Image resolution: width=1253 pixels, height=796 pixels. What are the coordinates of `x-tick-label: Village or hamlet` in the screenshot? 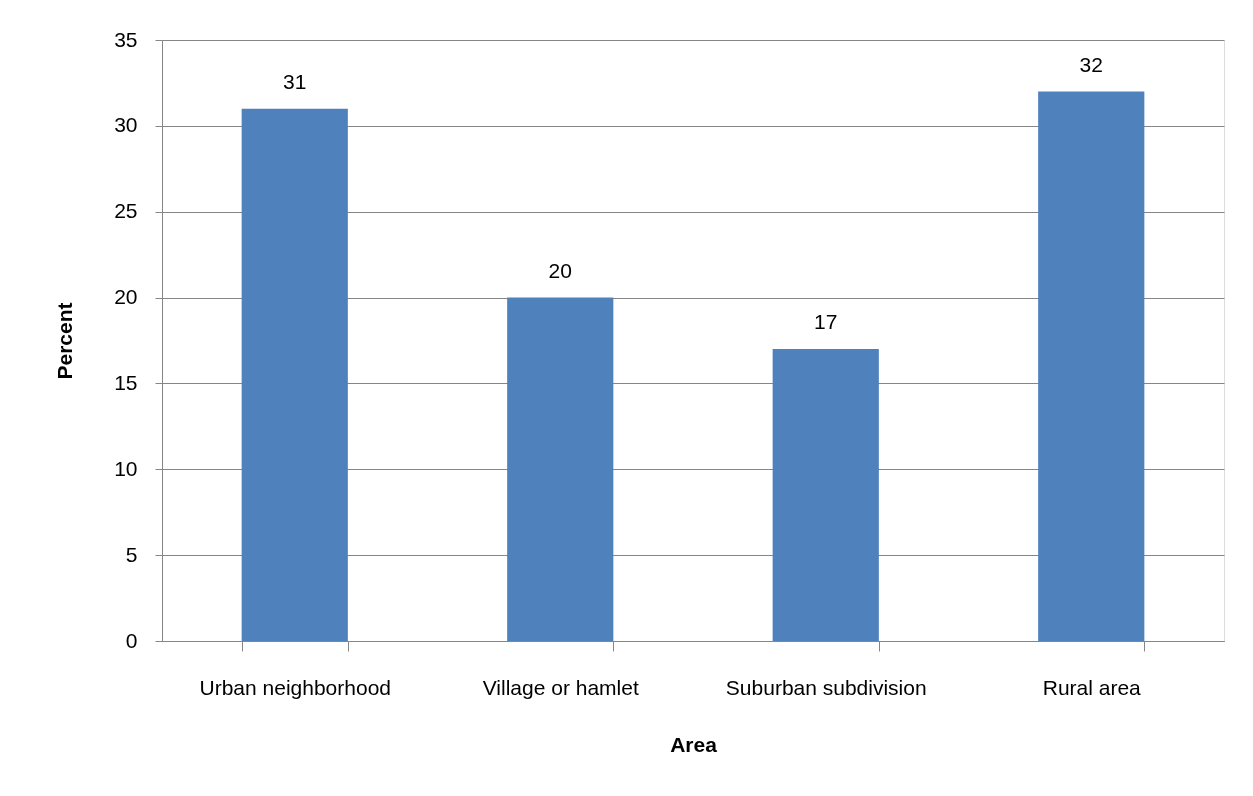 It's located at (560, 687).